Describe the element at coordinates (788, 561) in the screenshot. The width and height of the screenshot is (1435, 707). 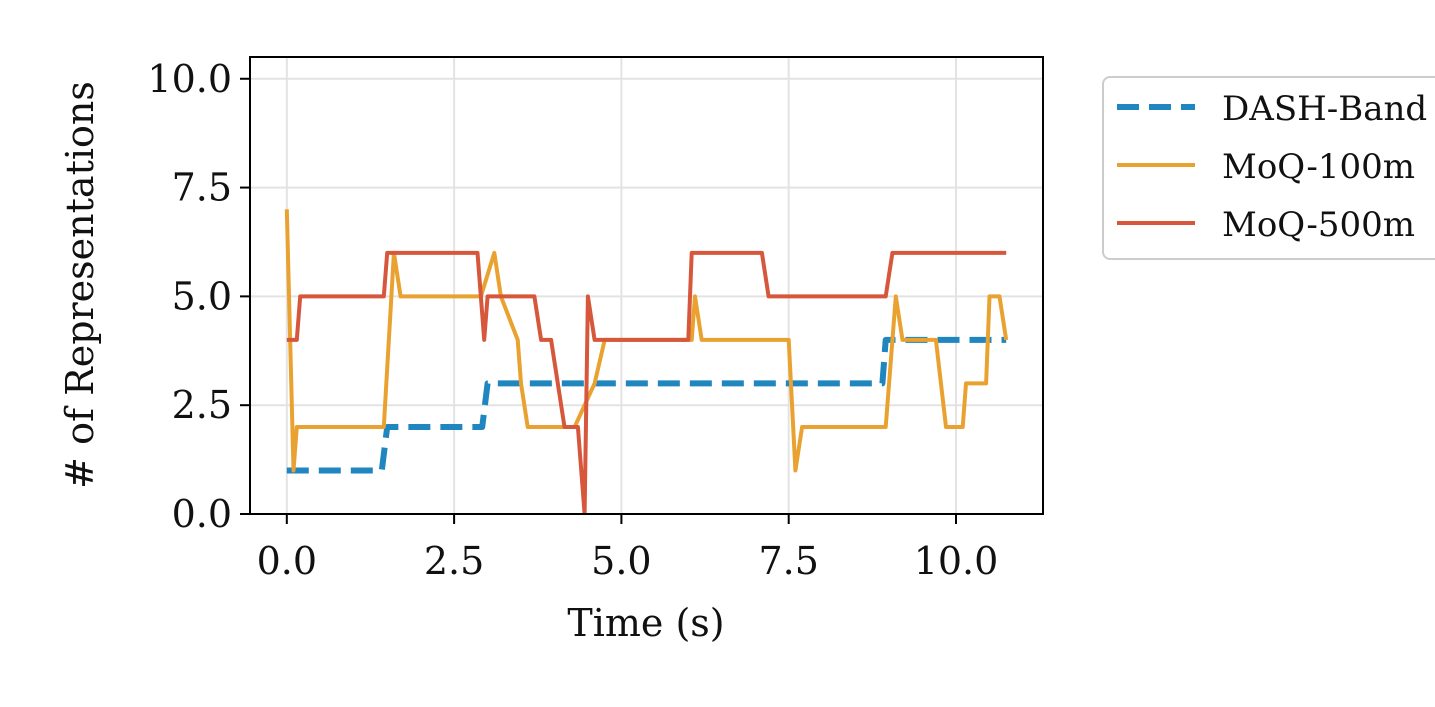
I see `x-tick-label: 7.5` at that location.